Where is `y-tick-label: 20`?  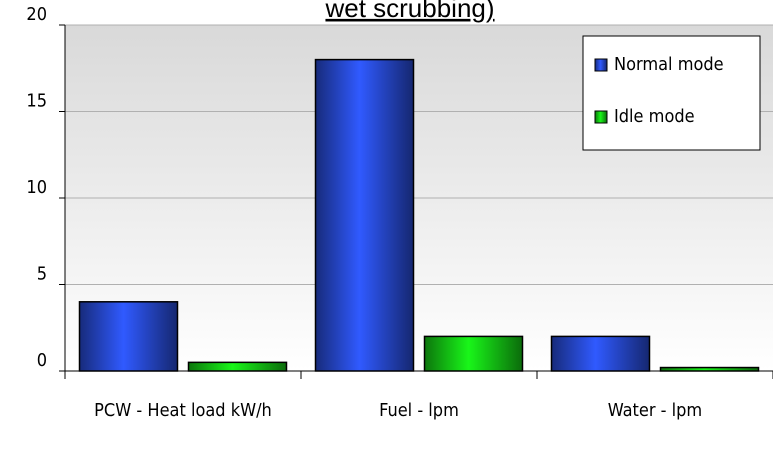
y-tick-label: 20 is located at coordinates (36, 14).